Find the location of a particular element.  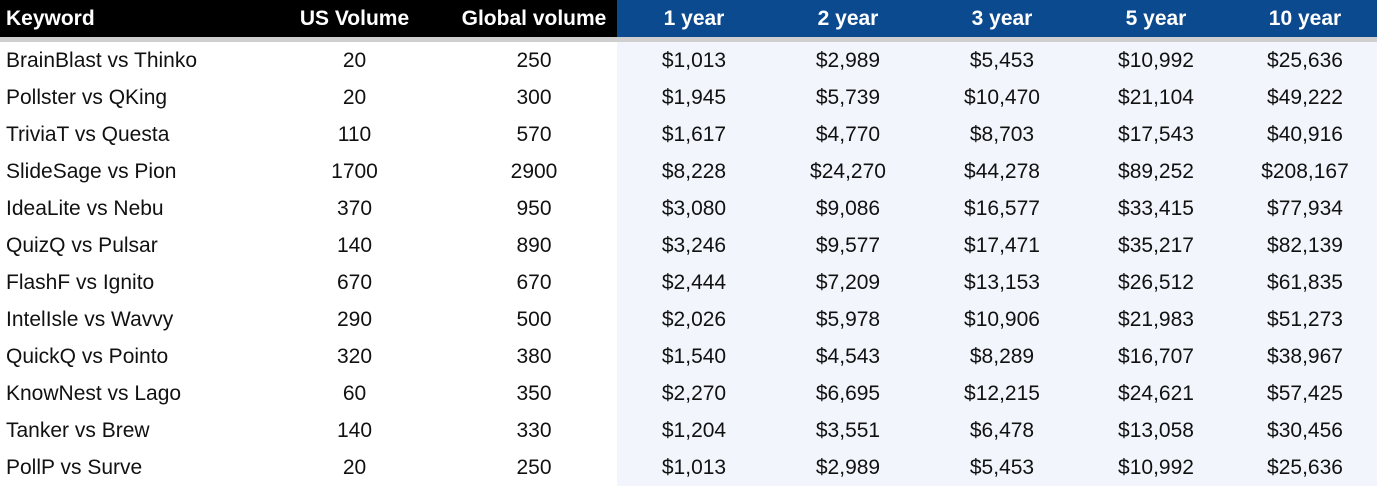

cell-5-year: $17,543 is located at coordinates (1156, 134).